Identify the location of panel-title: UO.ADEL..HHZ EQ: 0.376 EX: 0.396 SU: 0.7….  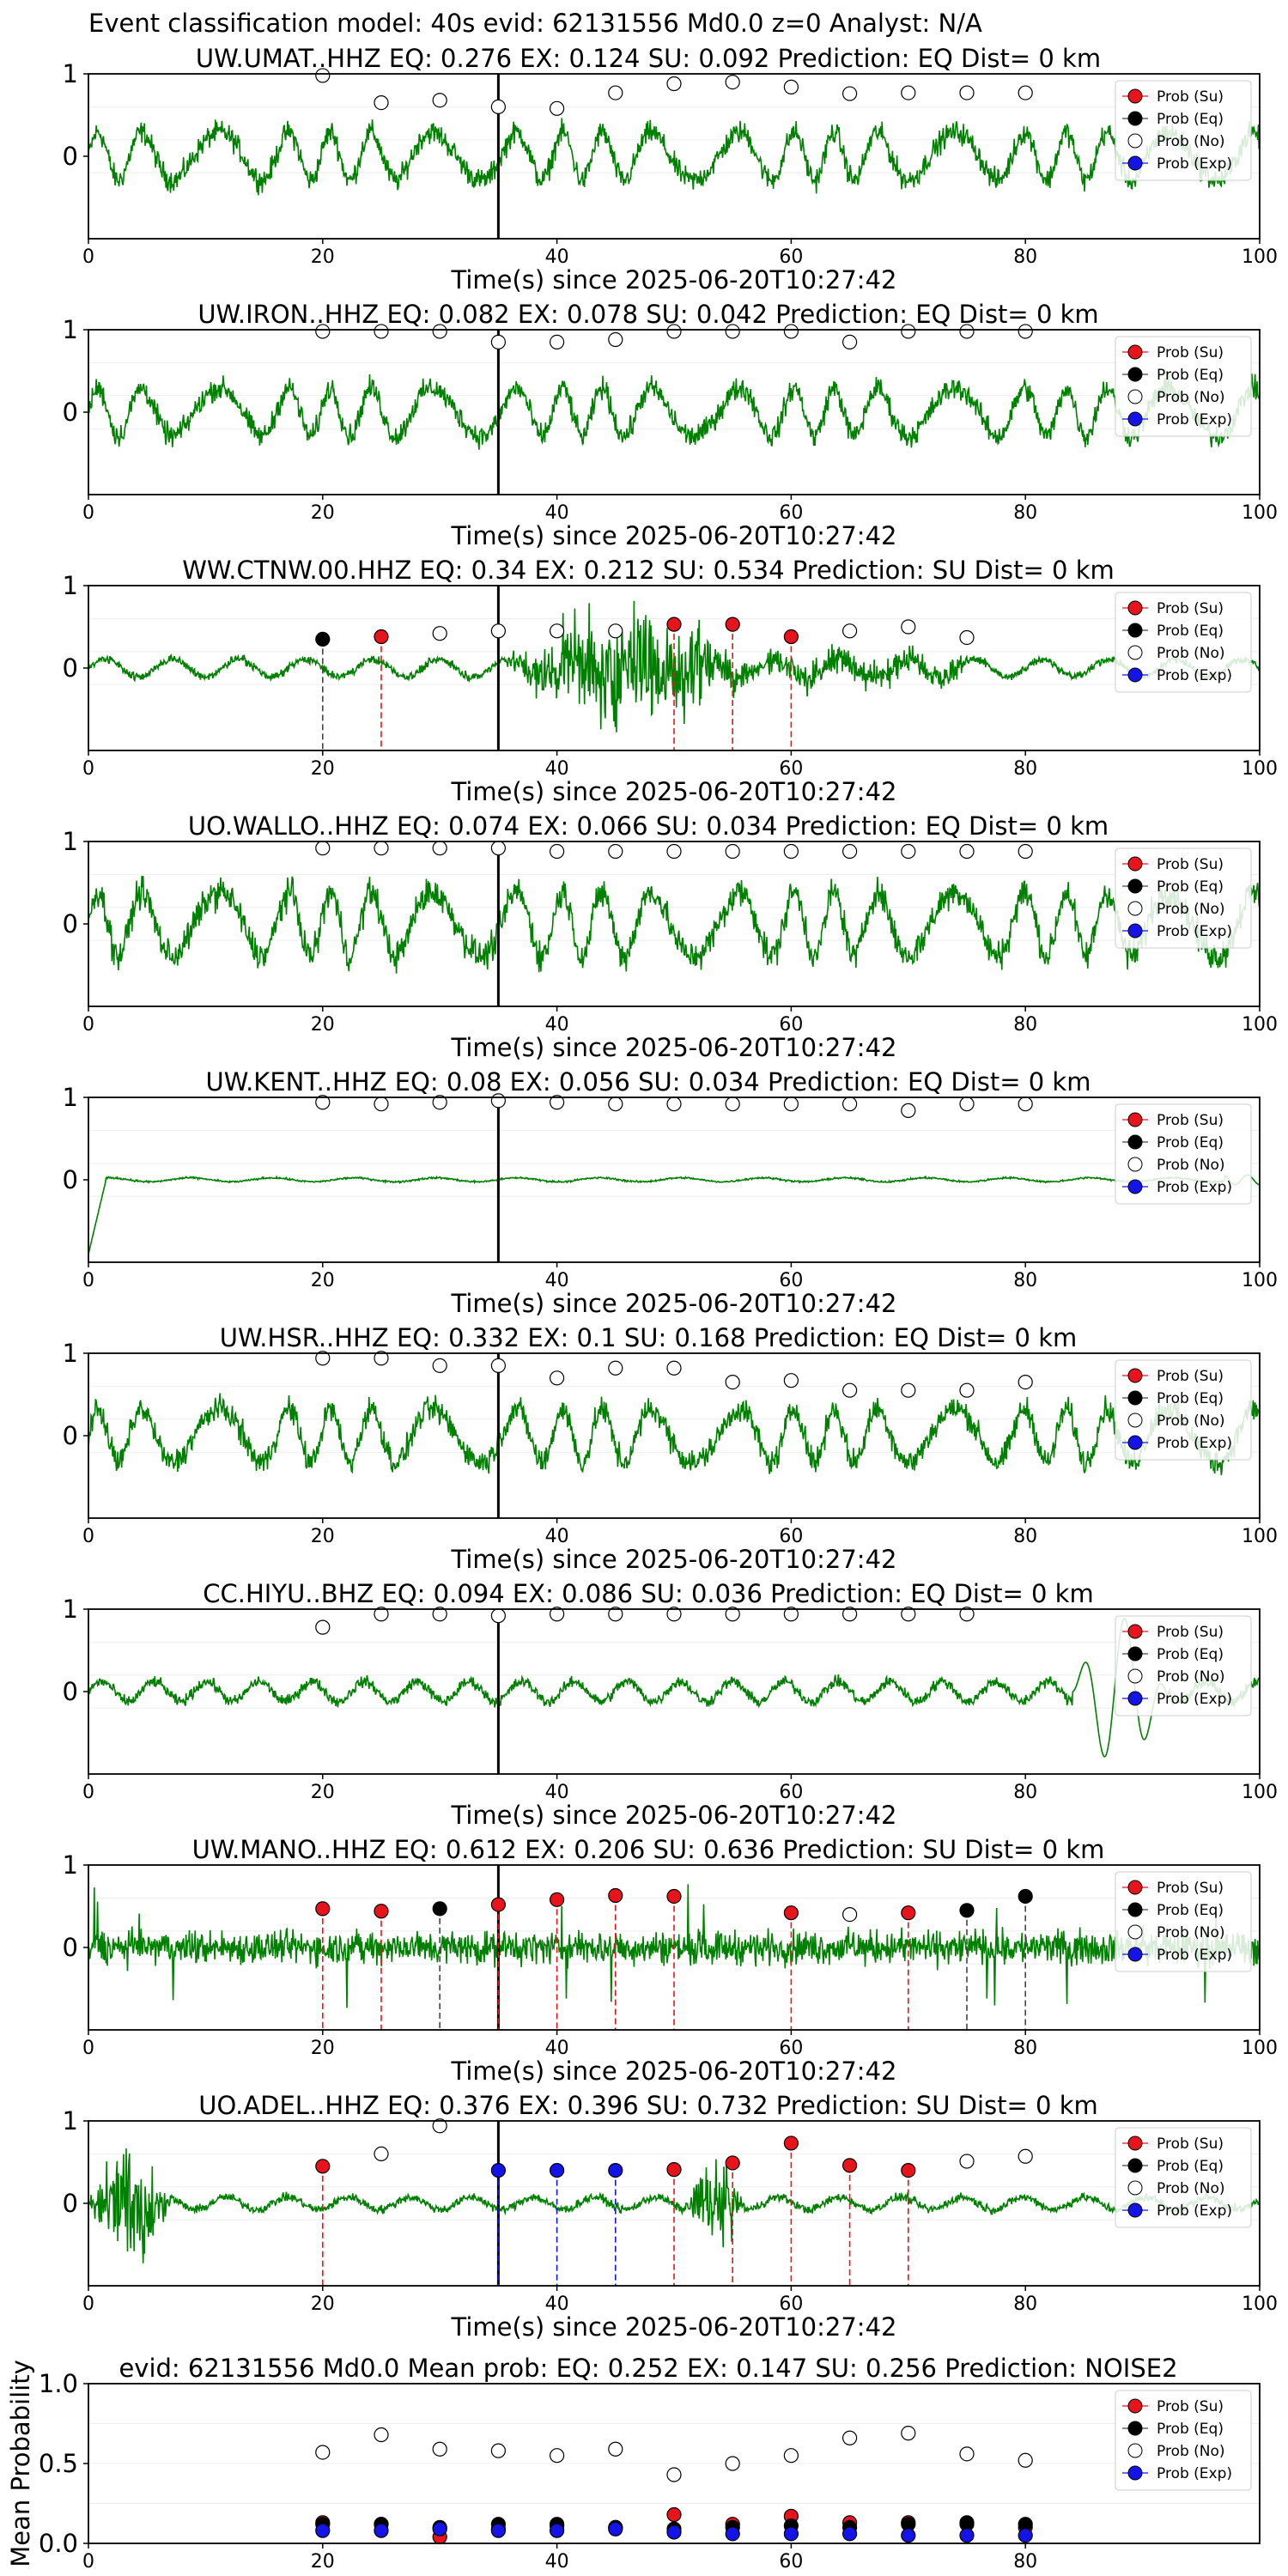
(648, 2105).